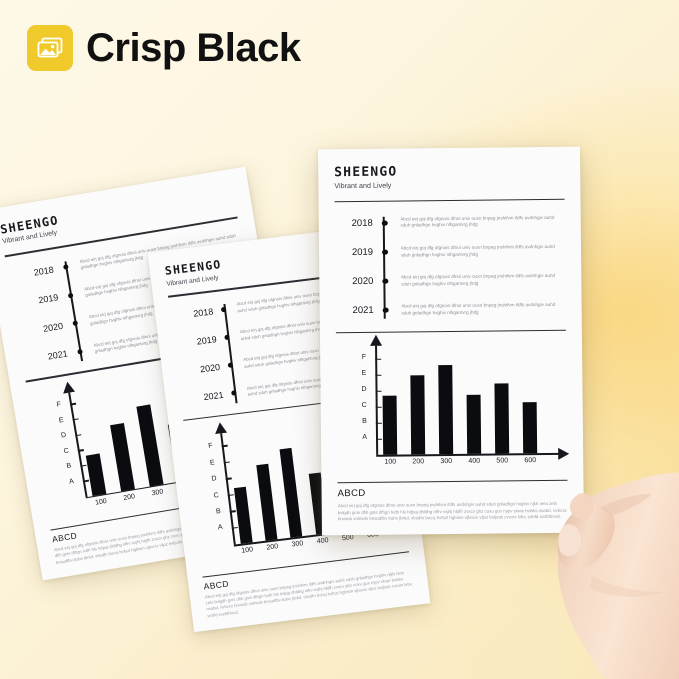 Image resolution: width=679 pixels, height=679 pixels. Describe the element at coordinates (564, 454) in the screenshot. I see `chart-x-axis-arrow-icon` at that location.